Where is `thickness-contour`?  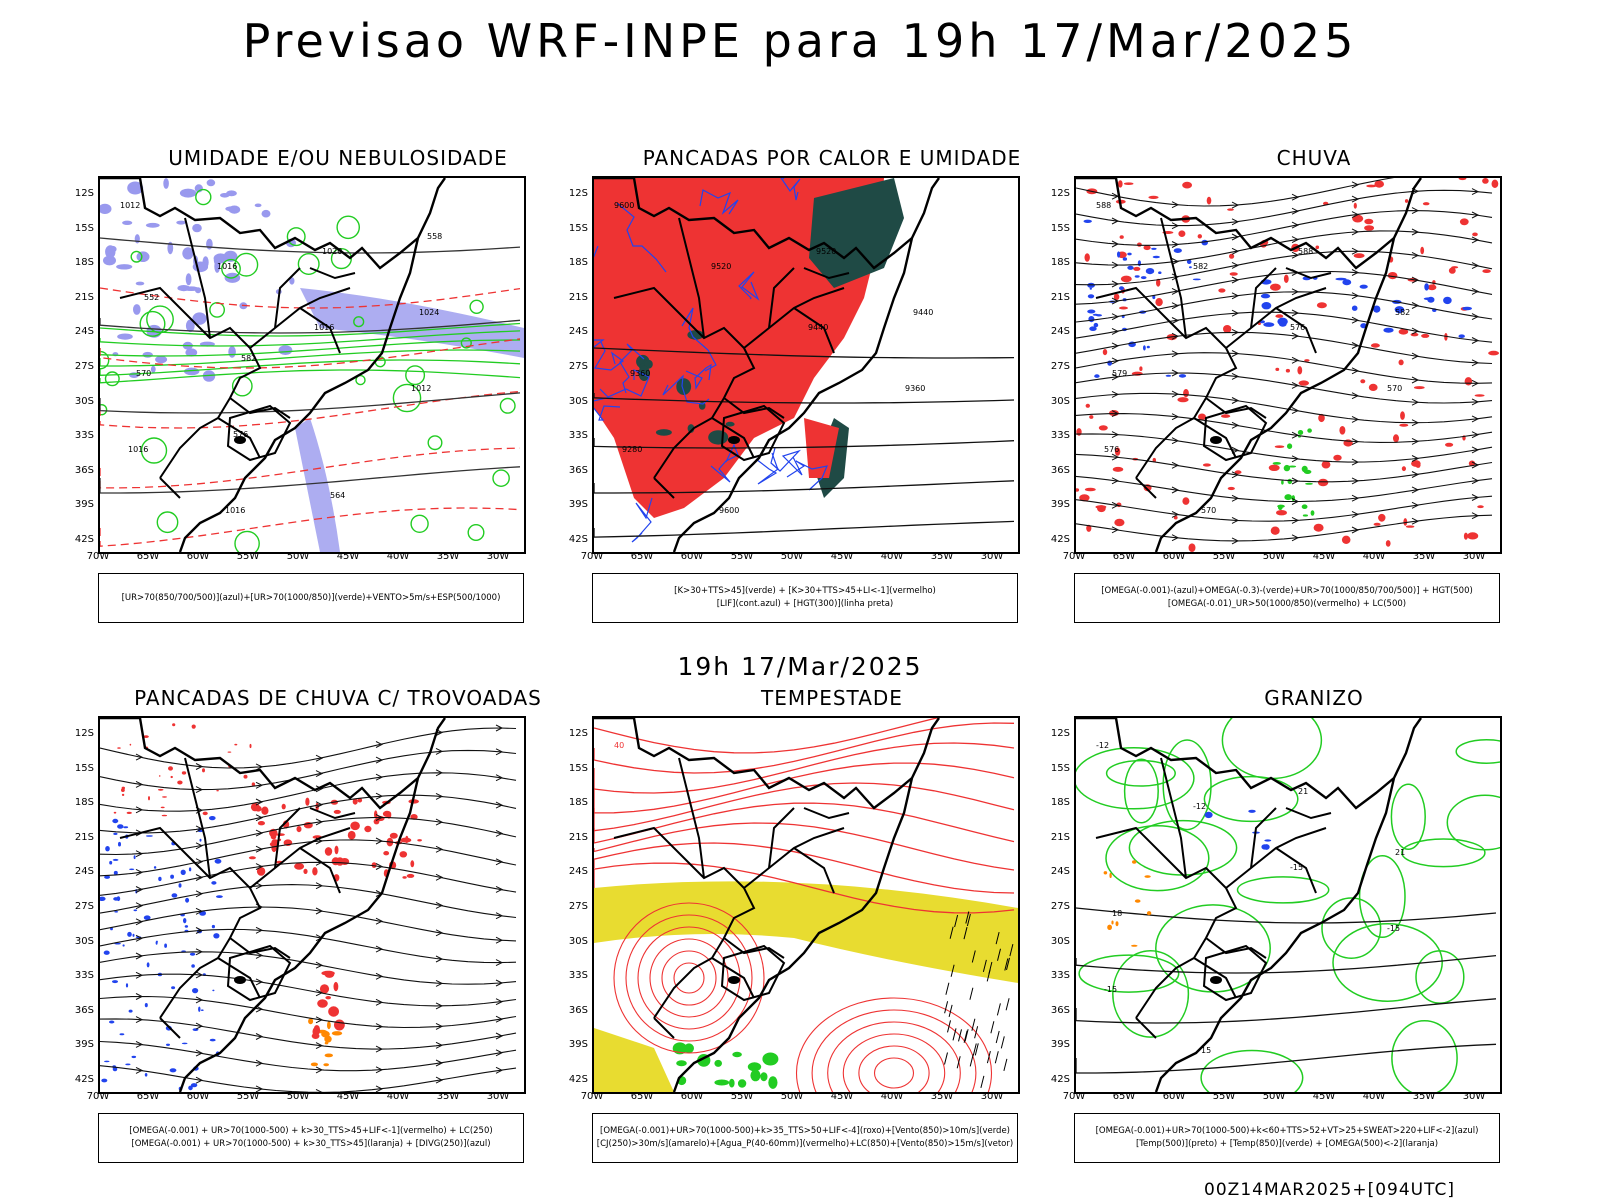 thickness-contour is located at coordinates (310, 468).